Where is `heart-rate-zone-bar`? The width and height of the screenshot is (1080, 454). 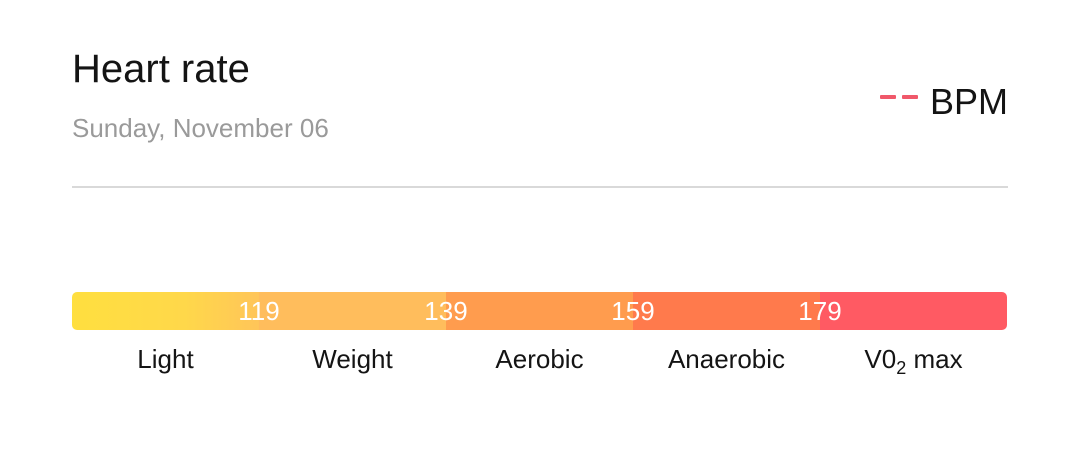
heart-rate-zone-bar is located at coordinates (539, 311).